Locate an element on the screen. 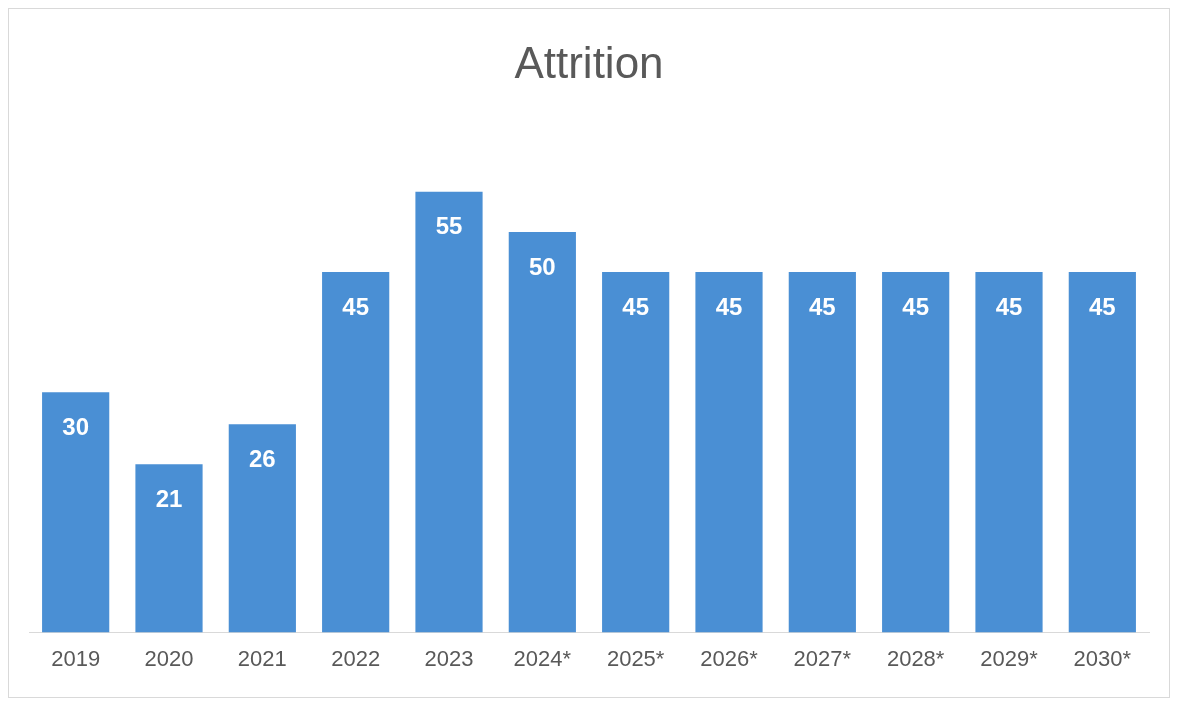 Image resolution: width=1178 pixels, height=704 pixels. x-tick-label: 2025* is located at coordinates (635, 658).